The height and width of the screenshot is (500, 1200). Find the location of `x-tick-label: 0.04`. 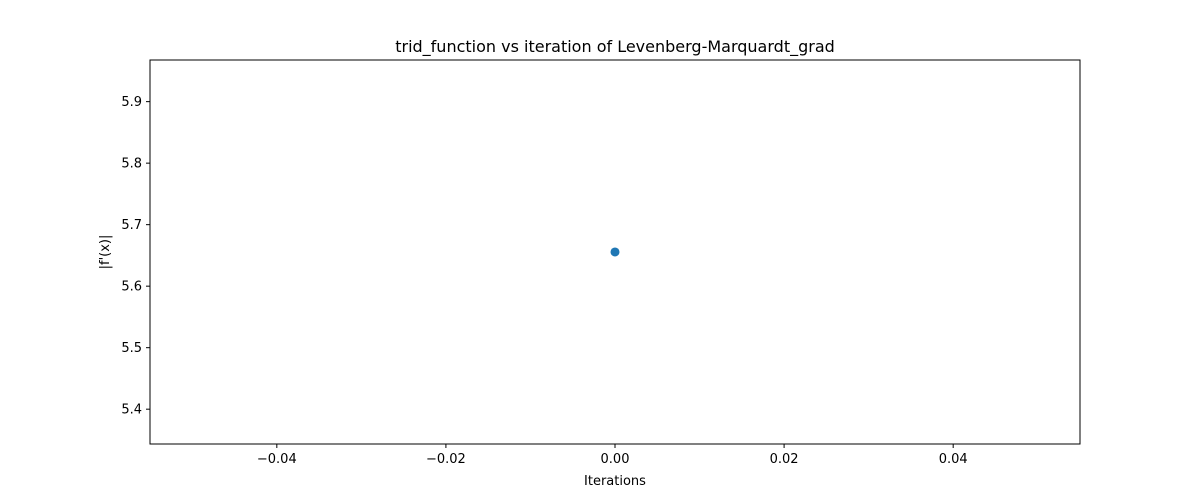

x-tick-label: 0.04 is located at coordinates (953, 459).